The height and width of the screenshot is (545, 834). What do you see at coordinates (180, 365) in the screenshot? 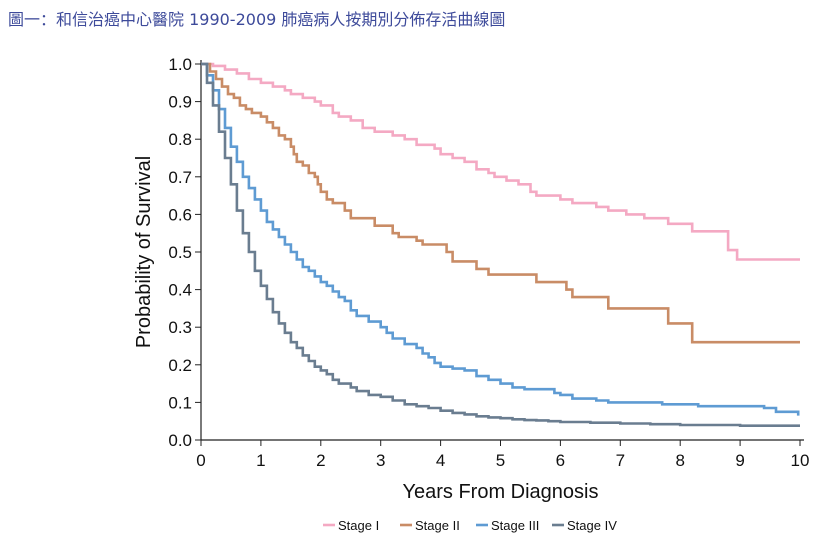
I see `y-tick-label: 0.2` at bounding box center [180, 365].